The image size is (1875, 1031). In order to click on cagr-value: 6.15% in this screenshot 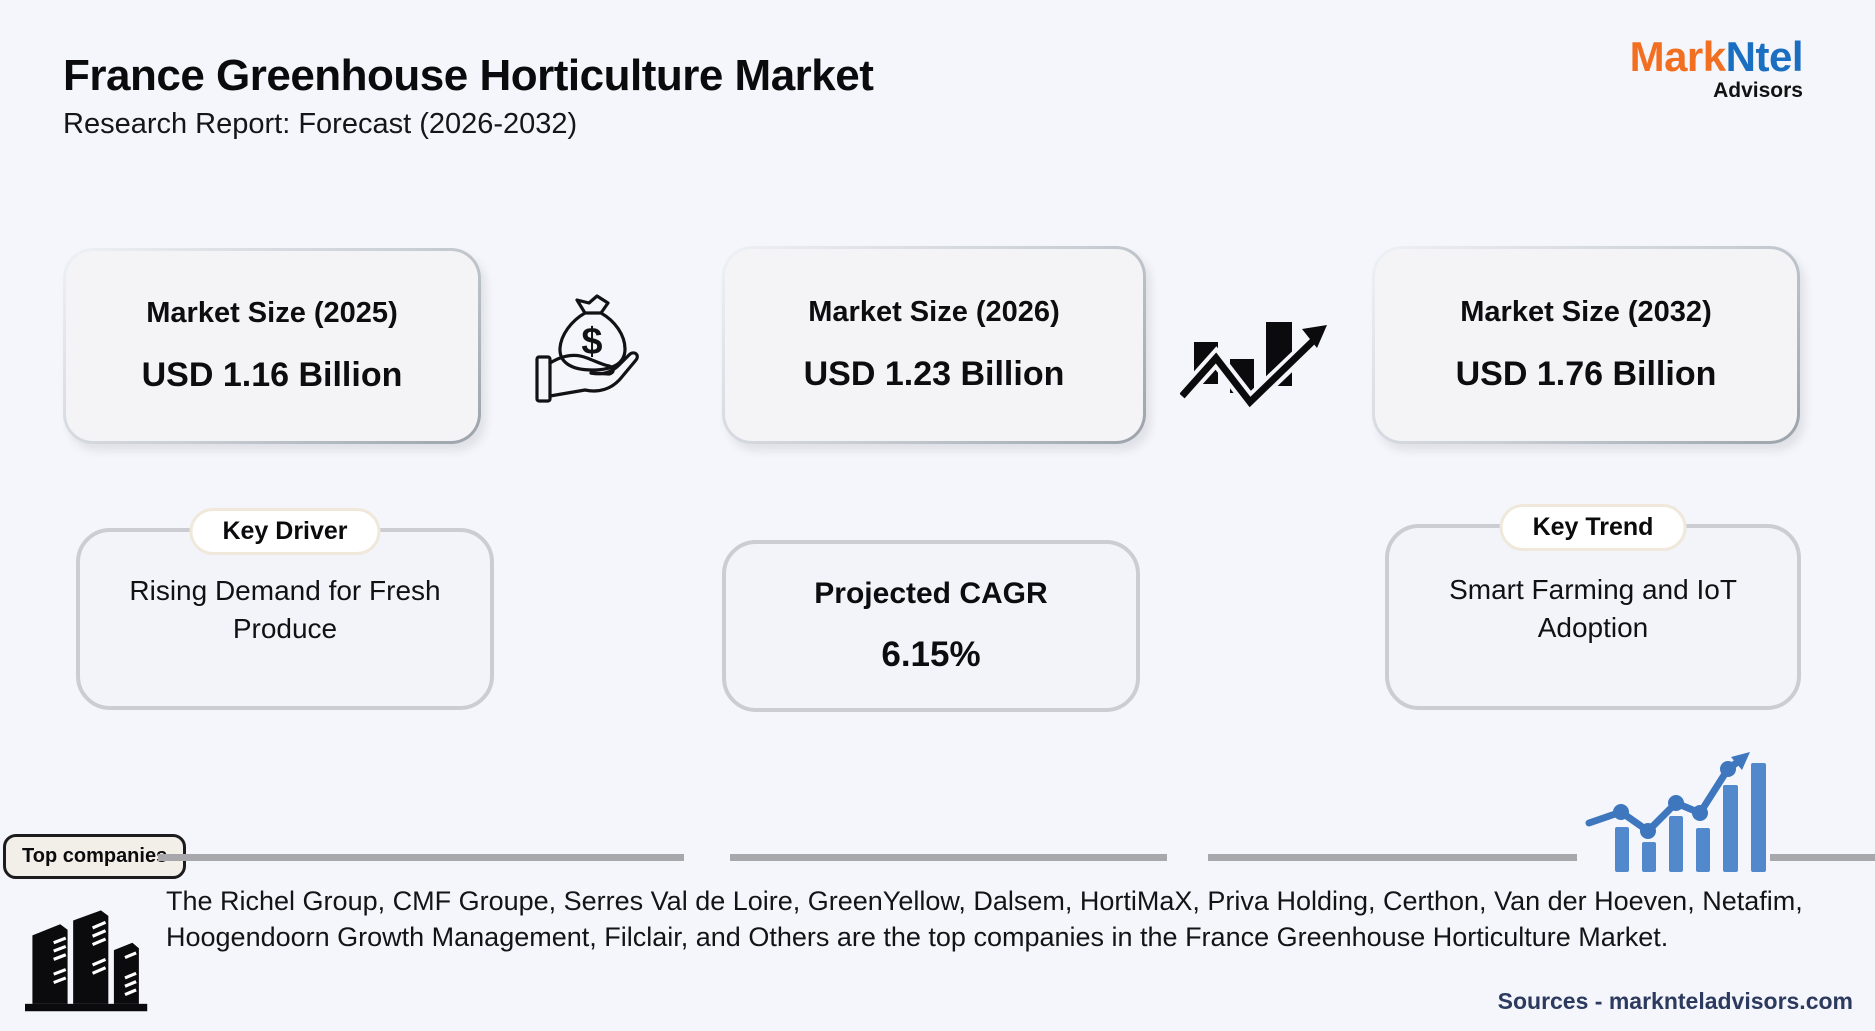, I will do `click(931, 654)`.